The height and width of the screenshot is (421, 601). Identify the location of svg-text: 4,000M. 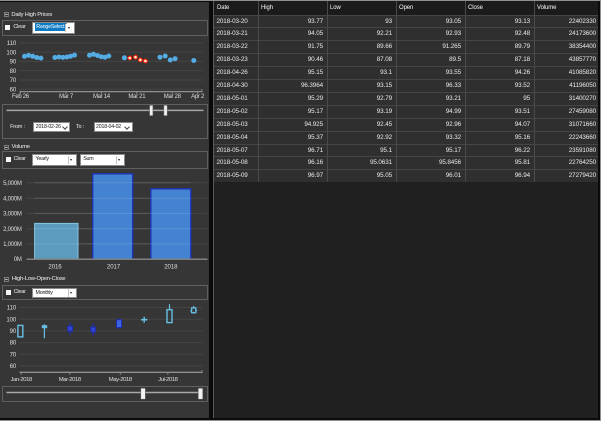
(12, 199).